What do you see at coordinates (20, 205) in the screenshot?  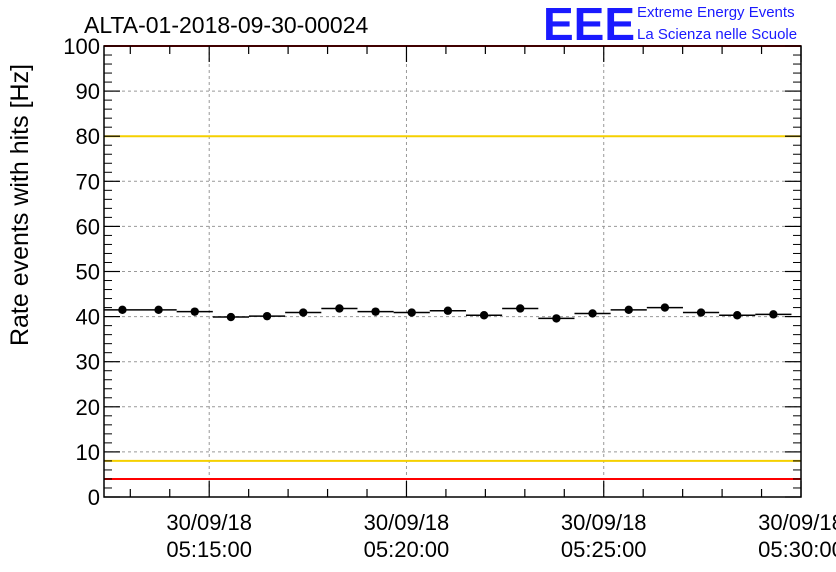 I see `y-axis-label: Rate events with hits [Hz]` at bounding box center [20, 205].